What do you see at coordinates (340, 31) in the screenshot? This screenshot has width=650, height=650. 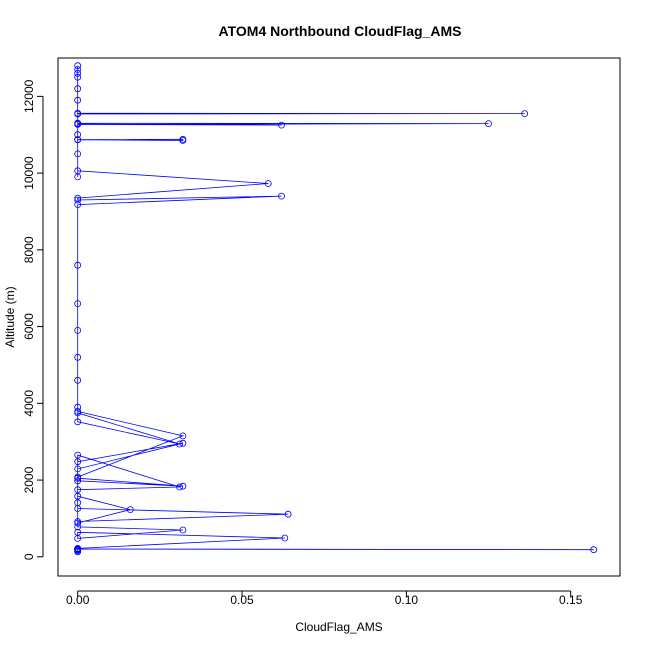 I see `chart-title: ATOM4 Northbound CloudFlag_AMS` at bounding box center [340, 31].